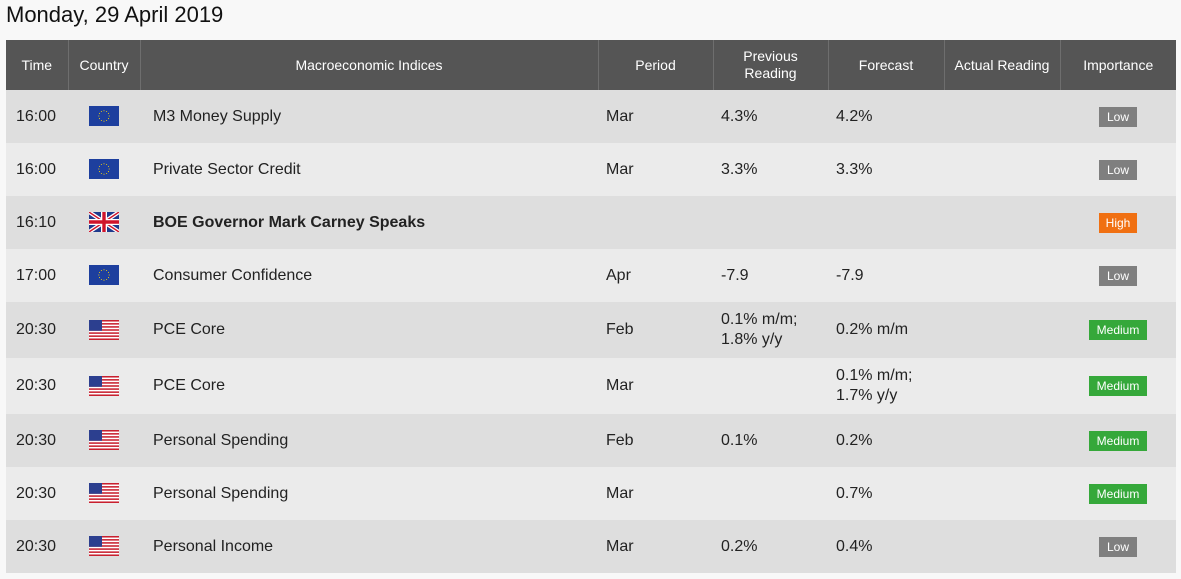 The image size is (1181, 579). I want to click on col-header-importance: Importance, so click(1117, 65).